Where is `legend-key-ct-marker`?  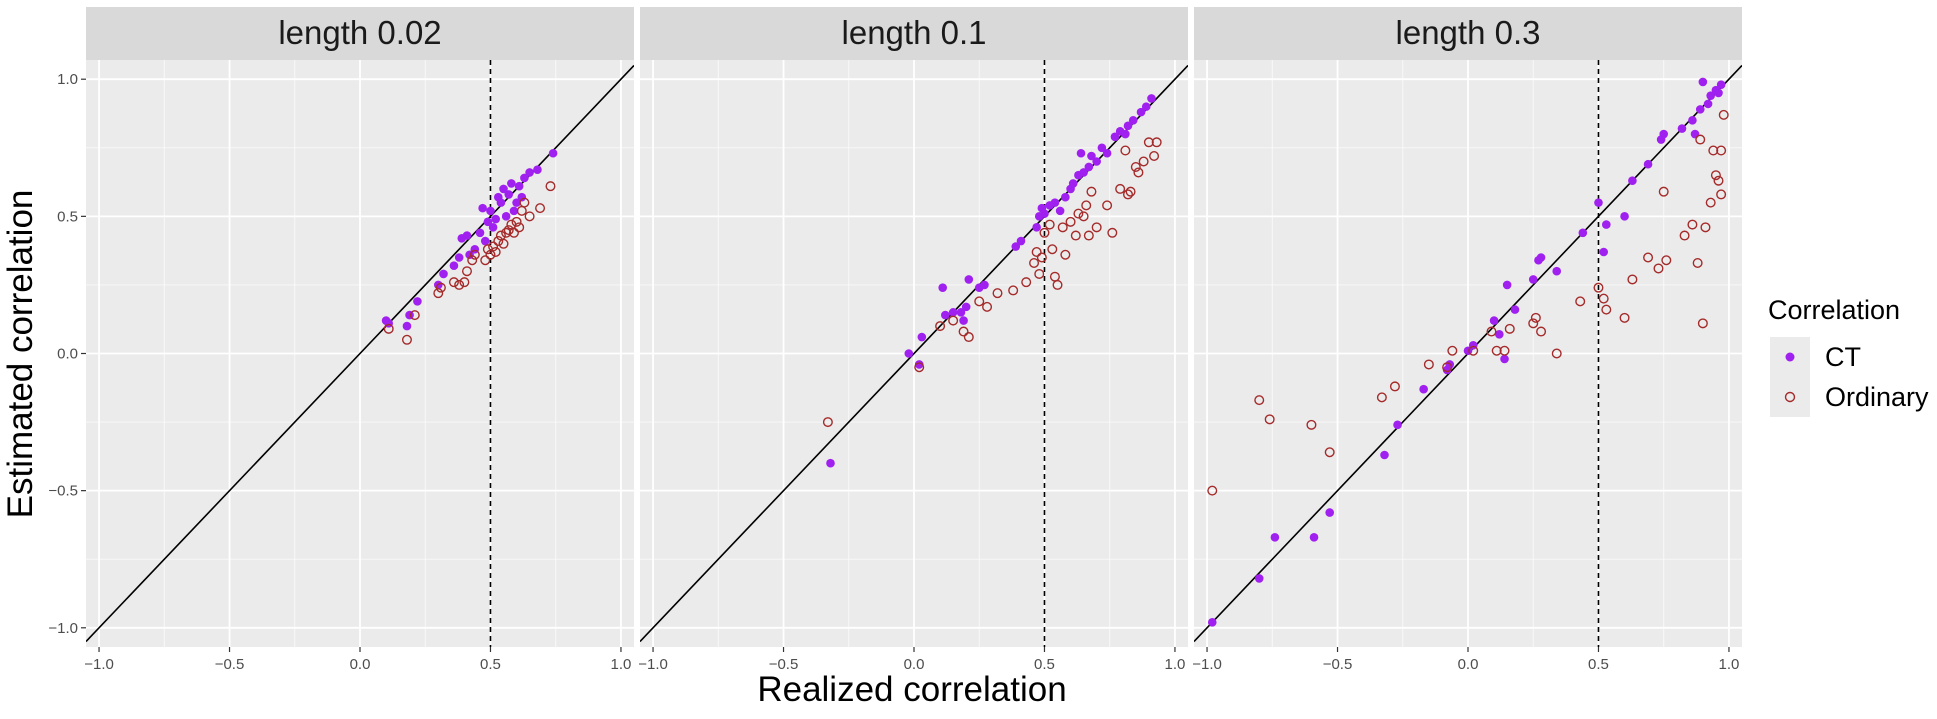 legend-key-ct-marker is located at coordinates (1790, 357).